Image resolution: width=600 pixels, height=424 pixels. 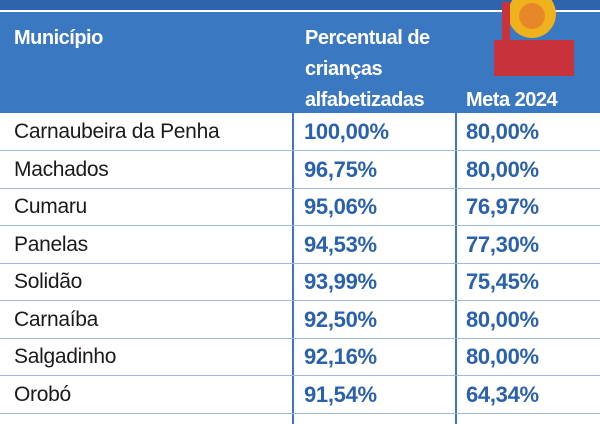 I want to click on percentage: 91,54%, so click(x=340, y=394).